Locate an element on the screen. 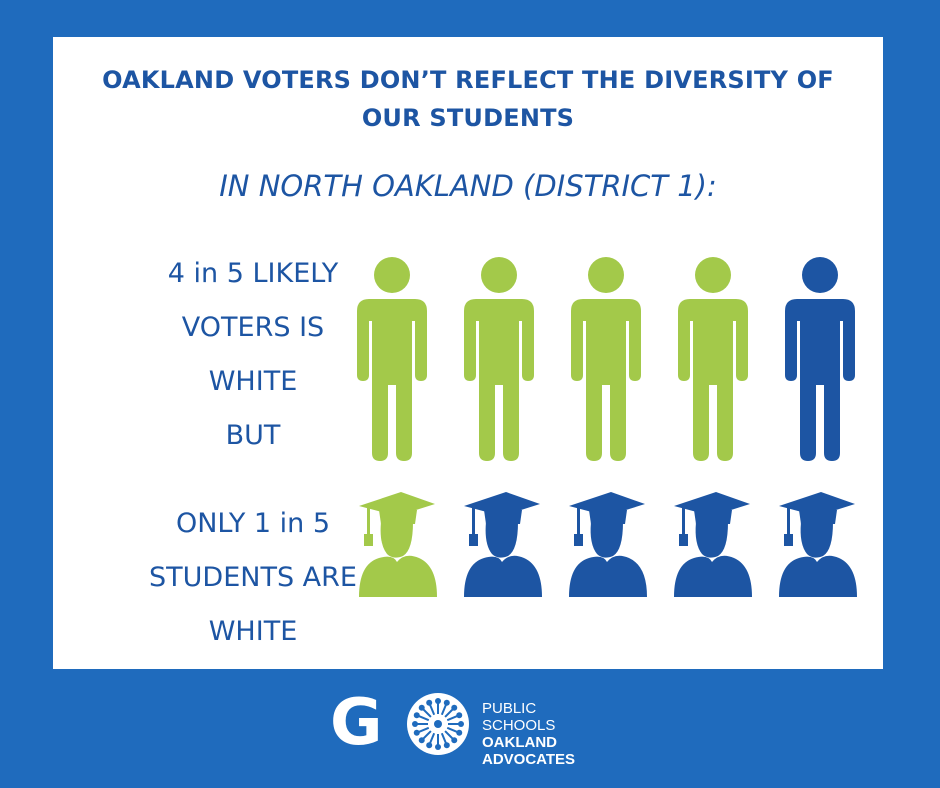 The width and height of the screenshot is (940, 788). logo-go-mark: GO G is located at coordinates (356, 723).